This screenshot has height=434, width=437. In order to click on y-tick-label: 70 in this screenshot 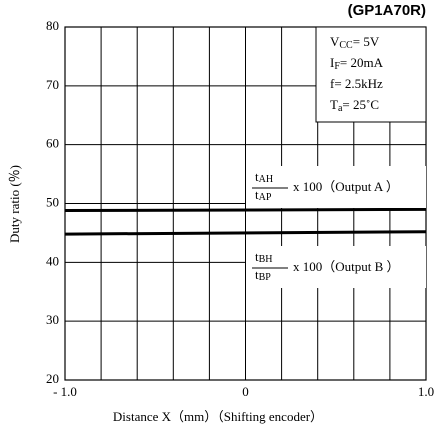, I will do `click(52, 84)`.